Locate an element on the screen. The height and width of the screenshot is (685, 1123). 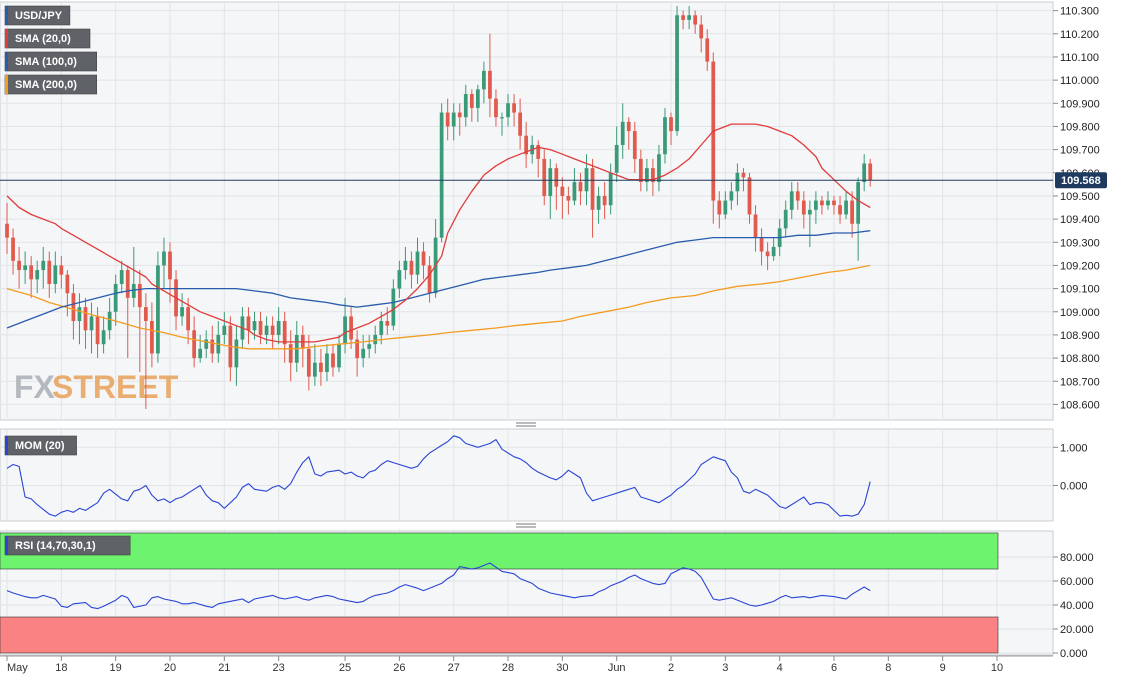
main-legend-item: SMA (100,0) is located at coordinates (50, 61).